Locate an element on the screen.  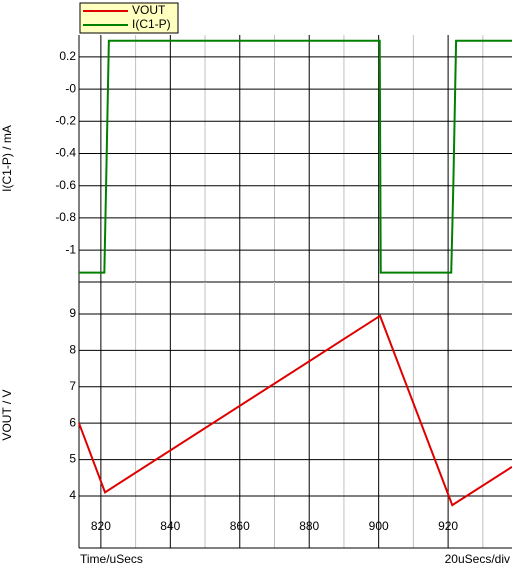
y-tick-label: 7 is located at coordinates (72, 386).